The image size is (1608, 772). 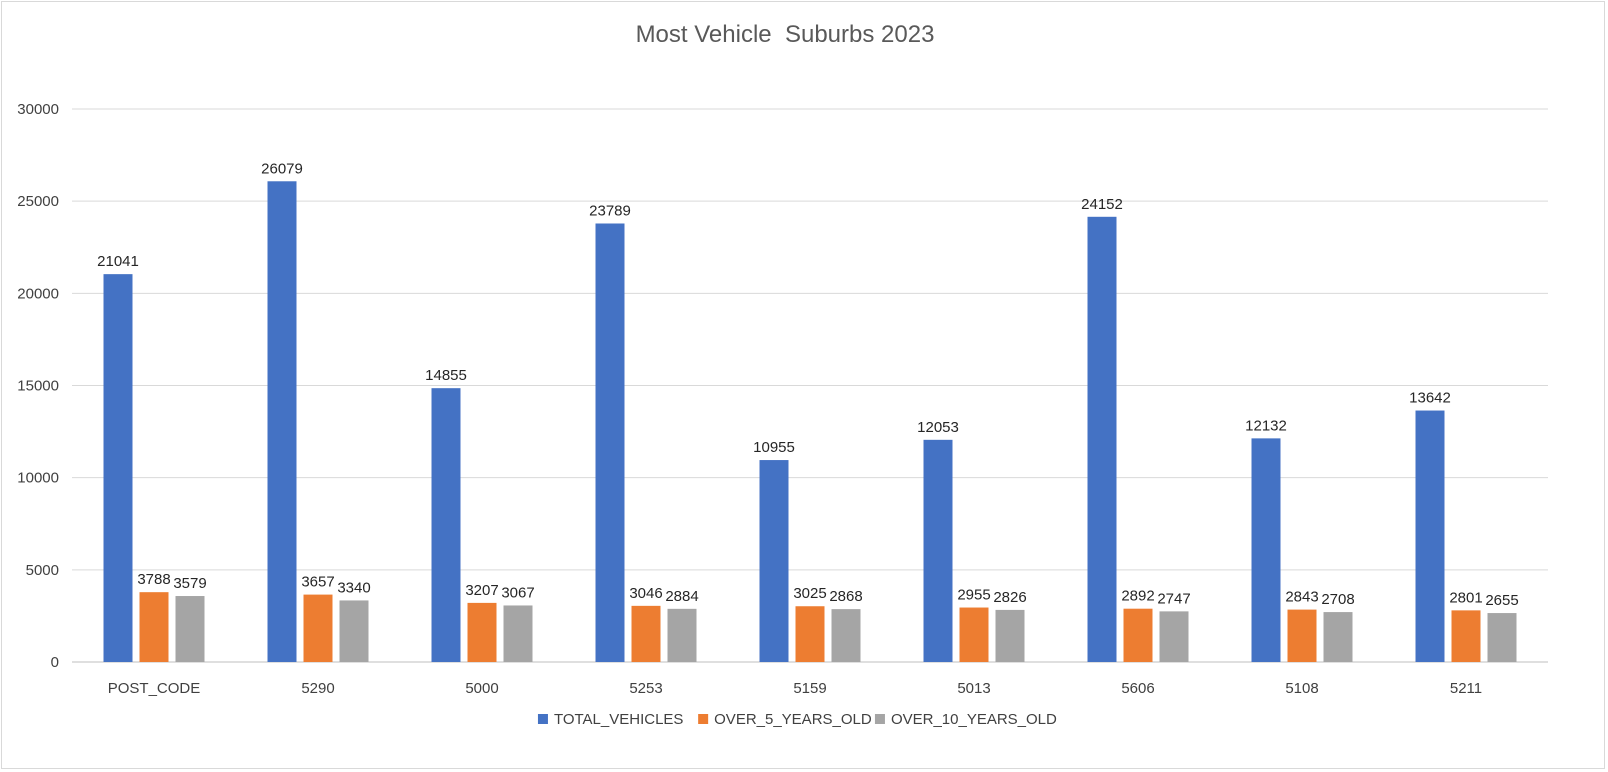 I want to click on data-label: 12053, so click(x=938, y=427).